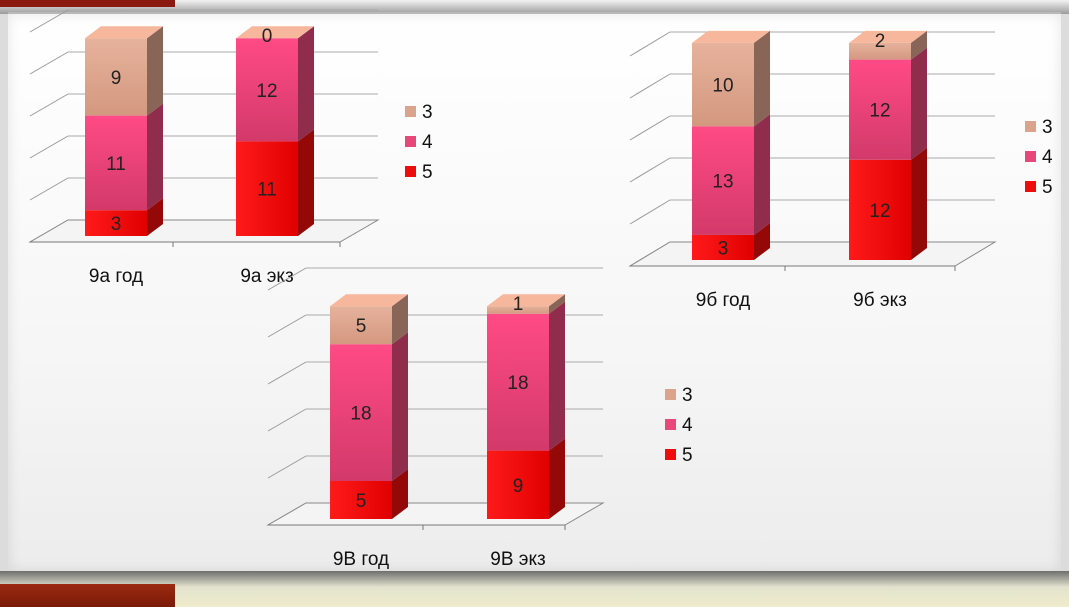  I want to click on data-label: 13, so click(722, 182).